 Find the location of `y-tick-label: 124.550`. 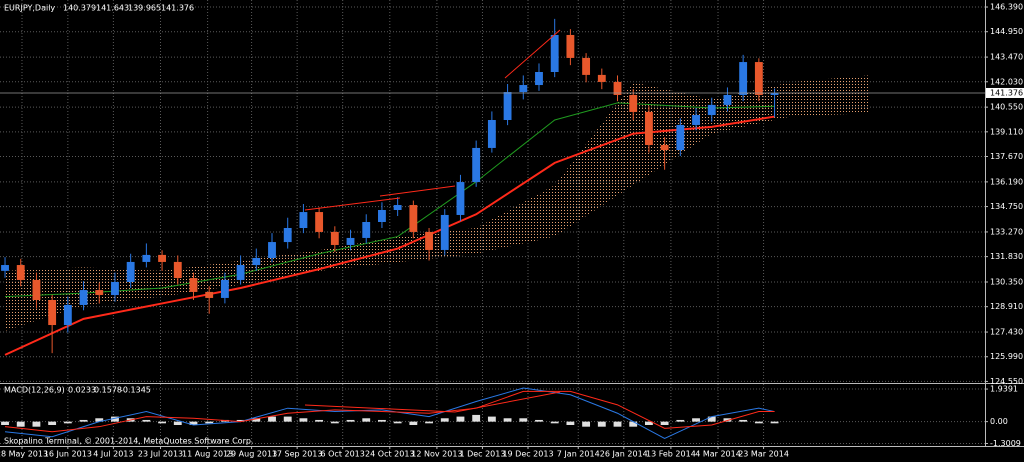

y-tick-label: 124.550 is located at coordinates (1006, 381).